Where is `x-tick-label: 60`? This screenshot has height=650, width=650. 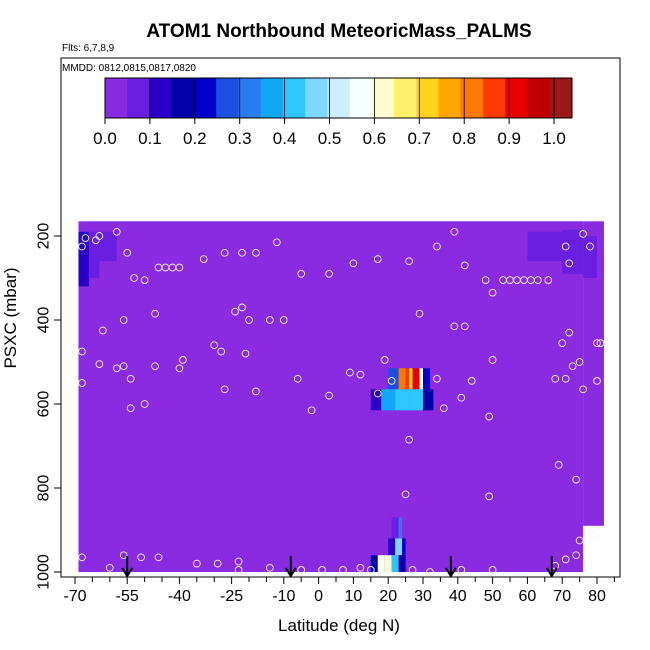
x-tick-label: 60 is located at coordinates (528, 596).